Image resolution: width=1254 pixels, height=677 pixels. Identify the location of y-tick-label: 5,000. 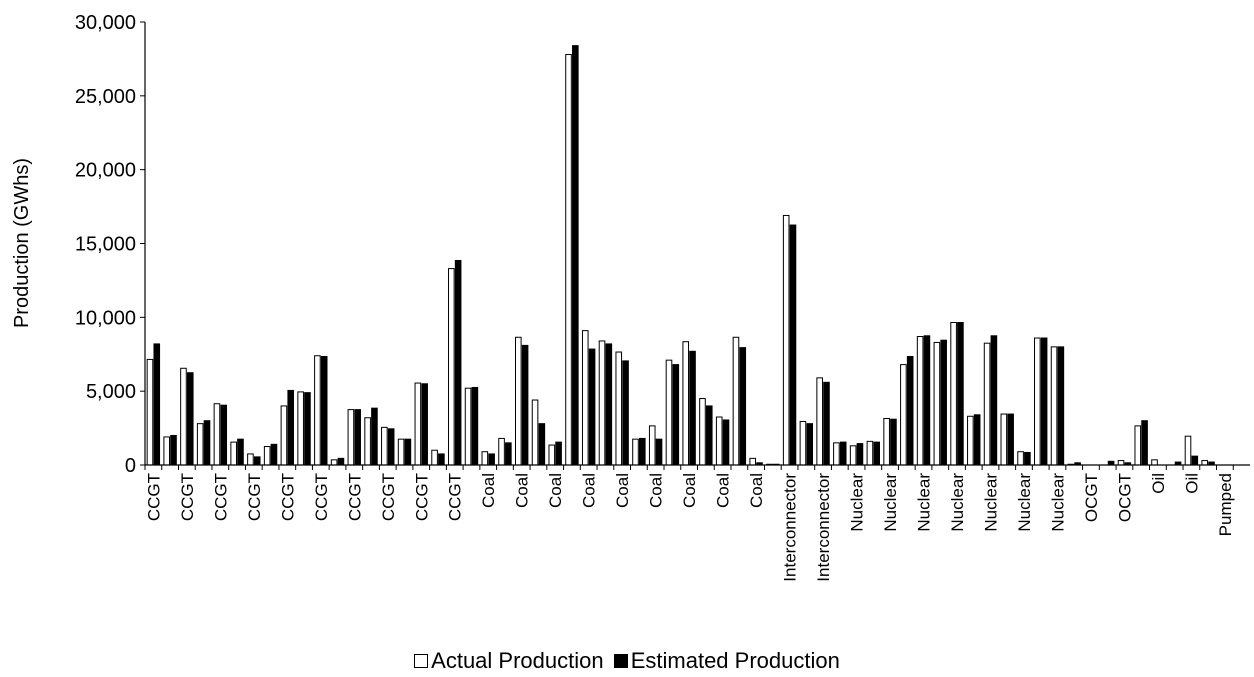
(111, 392).